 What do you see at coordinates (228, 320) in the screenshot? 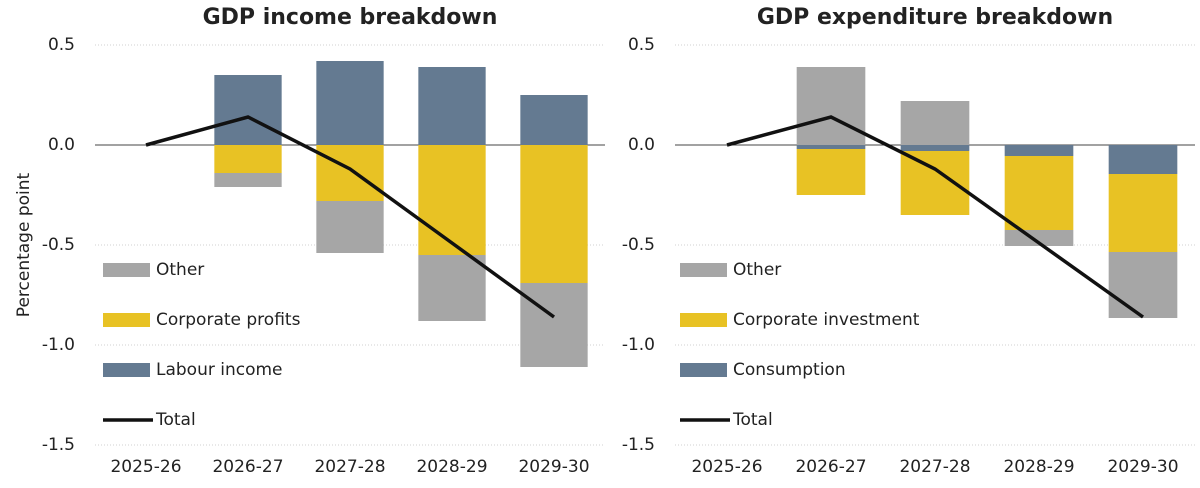
I see `legend-label: Corporate profits` at bounding box center [228, 320].